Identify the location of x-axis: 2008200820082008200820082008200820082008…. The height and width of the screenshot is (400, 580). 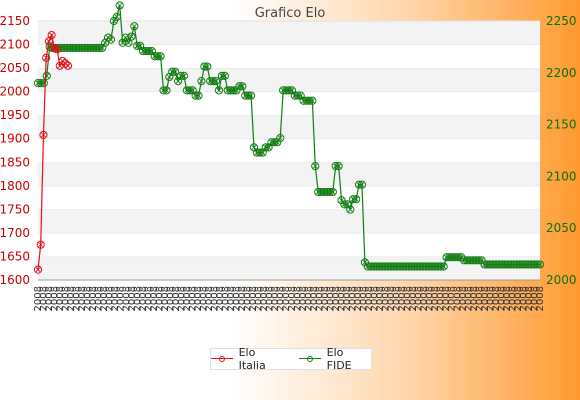
(289, 298).